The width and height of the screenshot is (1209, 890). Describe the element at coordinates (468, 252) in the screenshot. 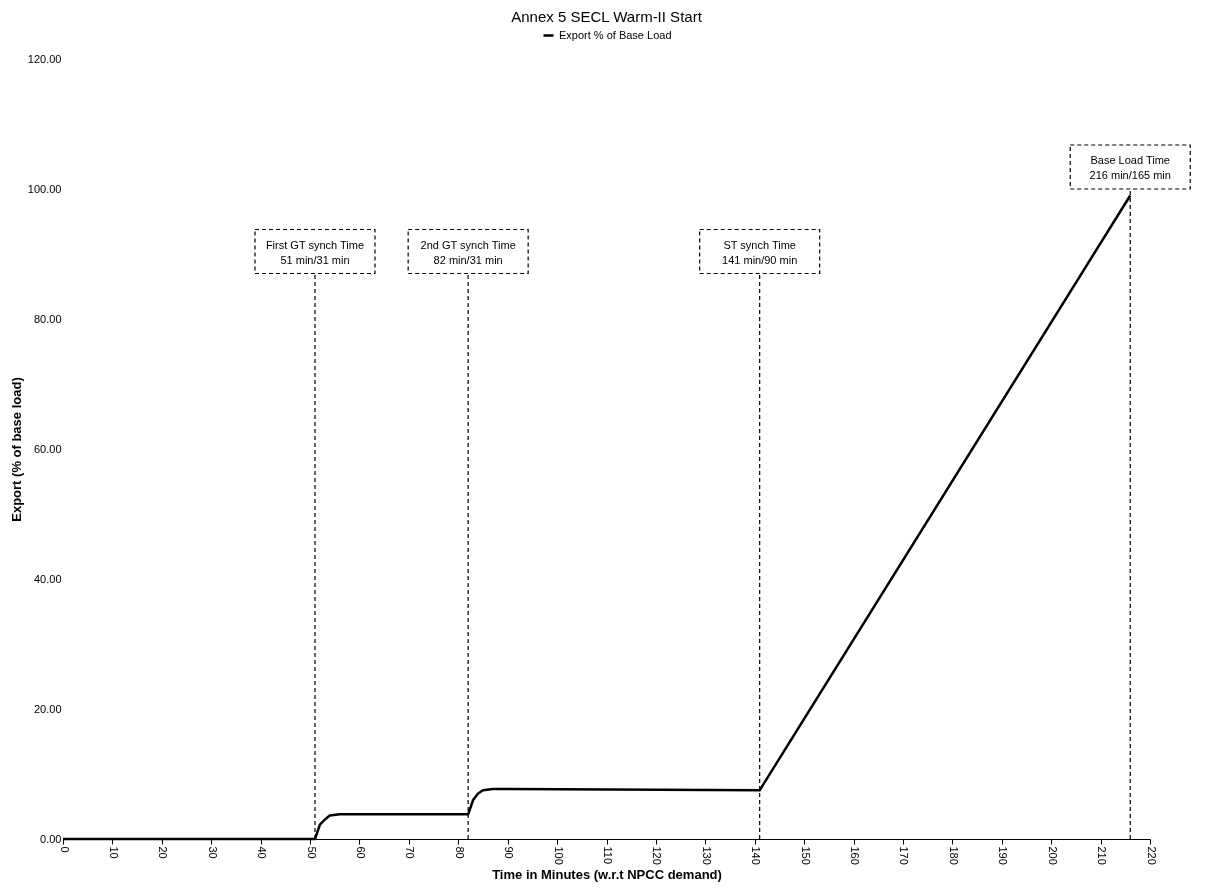

I see `ref-line-label: 2nd GT synch Time 82 min/31 min` at that location.